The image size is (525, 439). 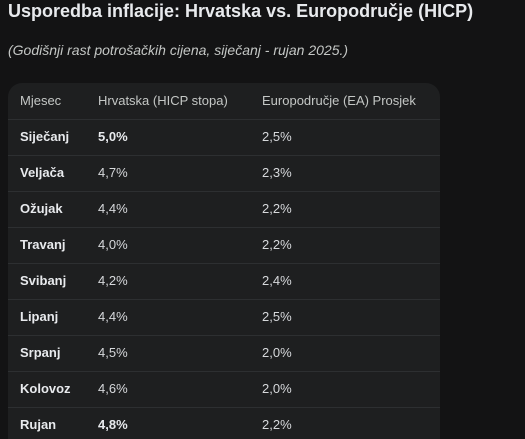 I want to click on table-row: Srpanj 4,5% 2,0%, so click(x=224, y=353).